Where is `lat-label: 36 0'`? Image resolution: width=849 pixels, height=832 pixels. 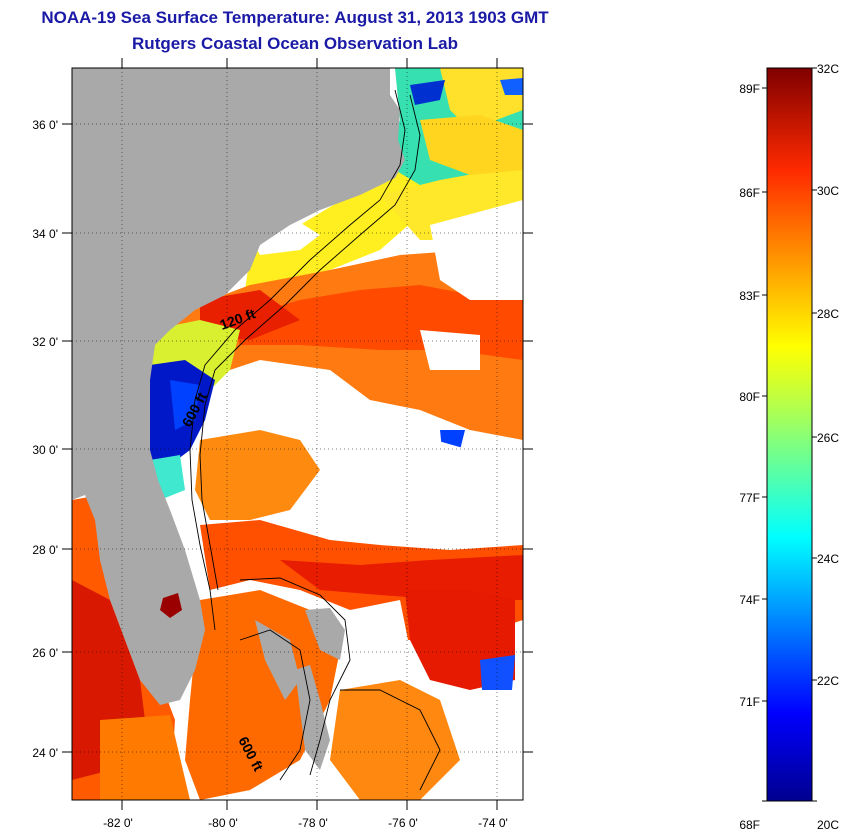 lat-label: 36 0' is located at coordinates (45, 125).